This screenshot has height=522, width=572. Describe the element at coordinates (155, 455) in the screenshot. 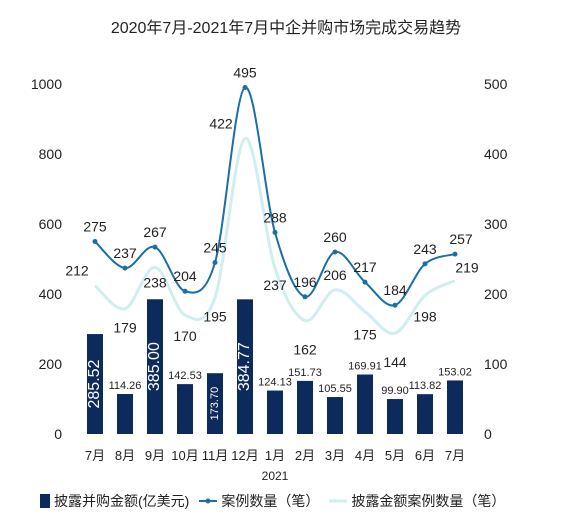

I see `x-tick-label: 9月` at that location.